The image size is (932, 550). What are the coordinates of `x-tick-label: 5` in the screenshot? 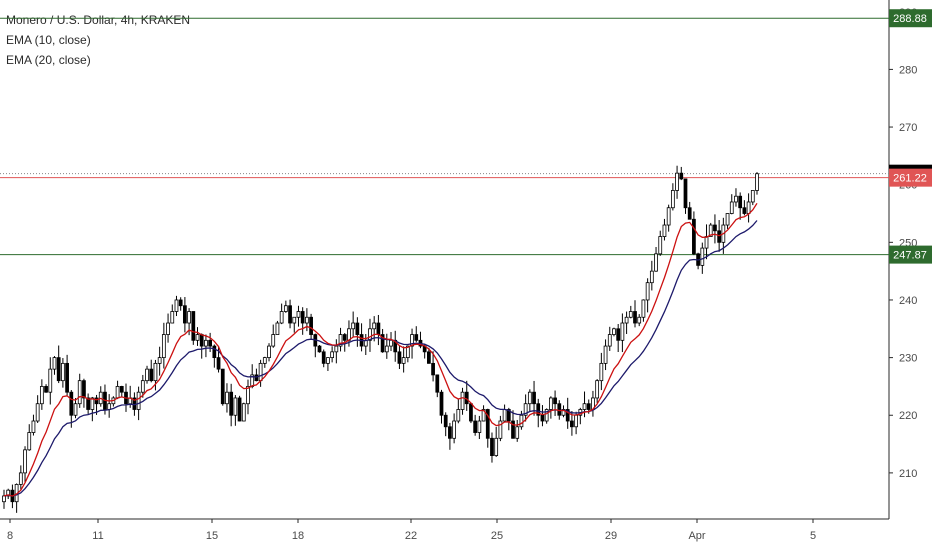 It's located at (813, 536).